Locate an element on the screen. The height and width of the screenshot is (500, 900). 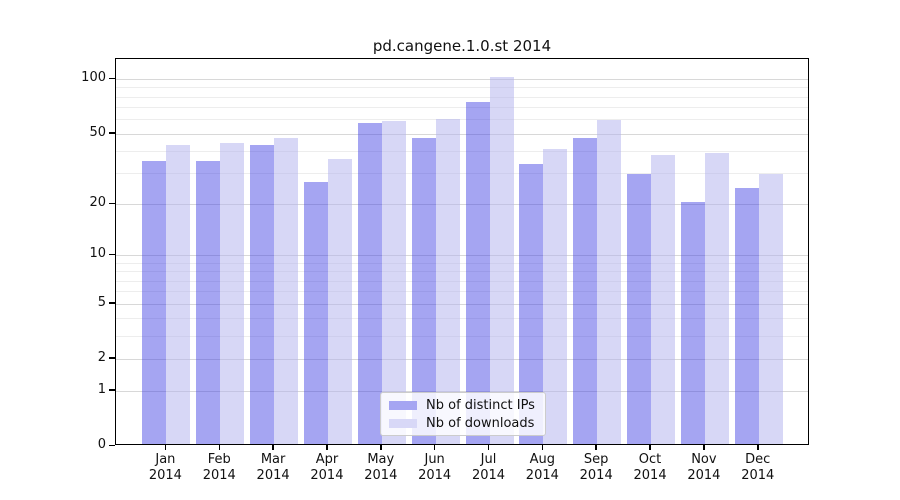
bar-downloads-jan is located at coordinates (178, 294).